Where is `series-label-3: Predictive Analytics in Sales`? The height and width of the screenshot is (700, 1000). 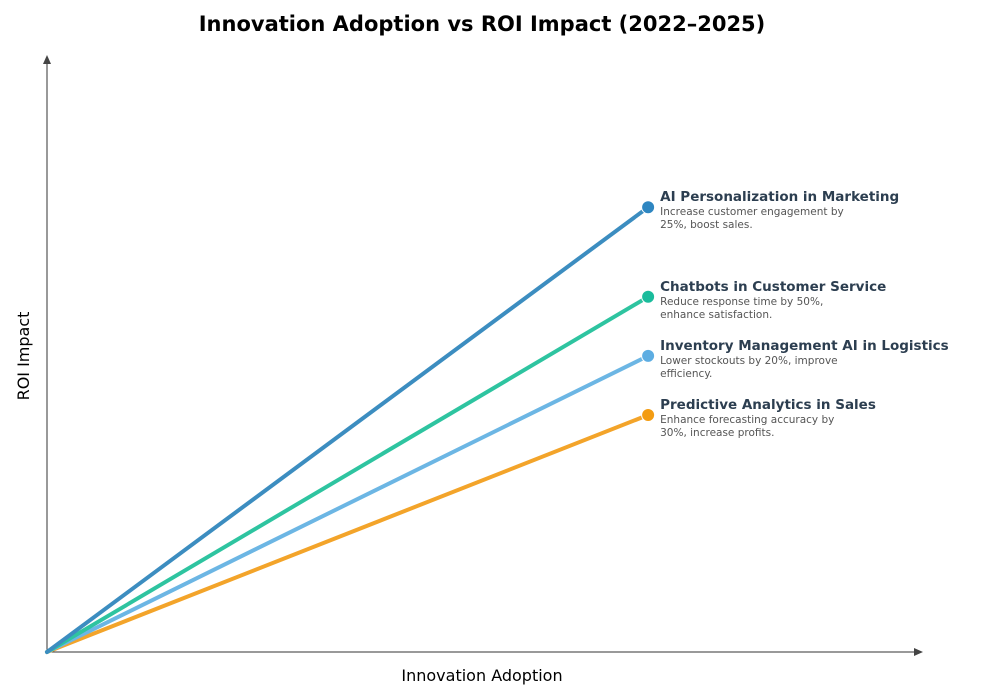
series-label-3: Predictive Analytics in Sales is located at coordinates (768, 405).